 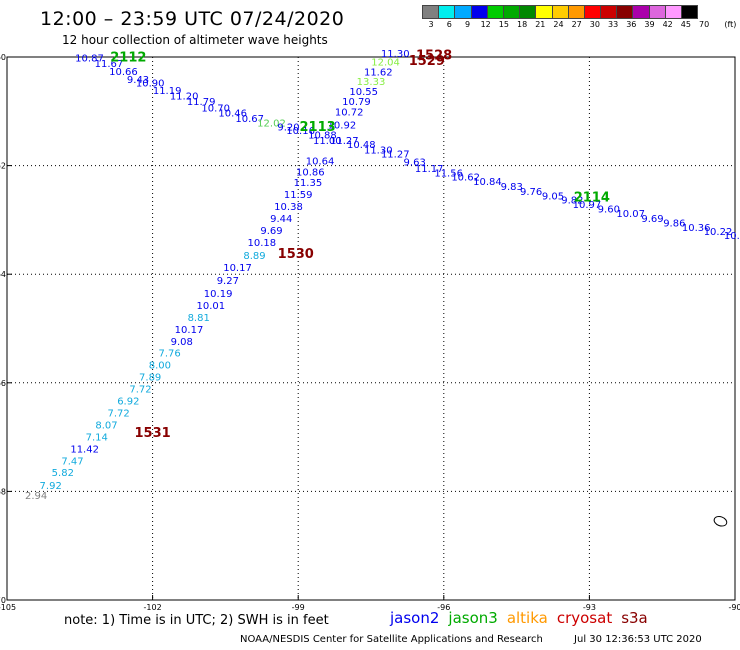 What do you see at coordinates (720, 521) in the screenshot?
I see `coastline-island` at bounding box center [720, 521].